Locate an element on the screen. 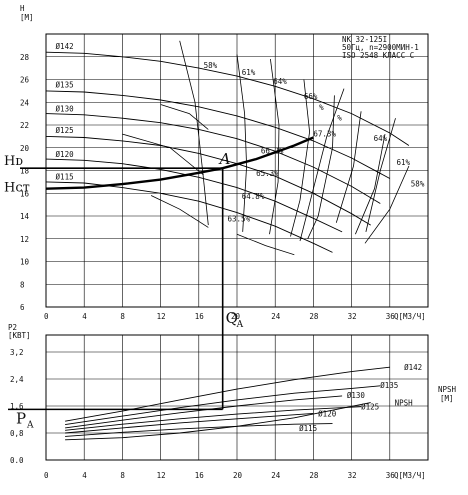 This screenshot has width=468, height=495. head-x-tick: 16 is located at coordinates (200, 316).